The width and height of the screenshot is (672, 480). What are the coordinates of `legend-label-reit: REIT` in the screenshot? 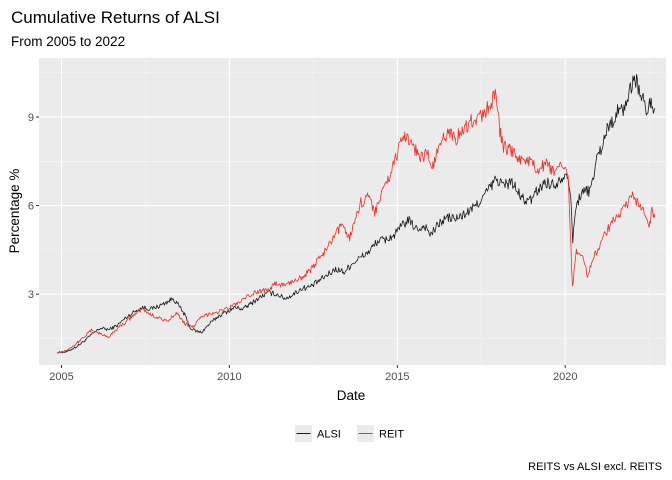 It's located at (391, 435).